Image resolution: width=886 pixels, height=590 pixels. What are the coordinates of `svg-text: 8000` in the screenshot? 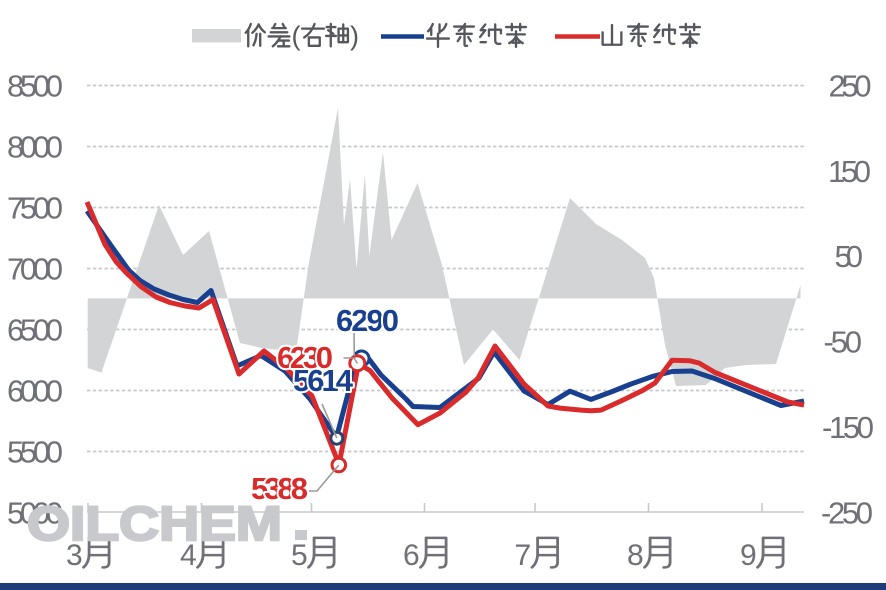 It's located at (35, 146).